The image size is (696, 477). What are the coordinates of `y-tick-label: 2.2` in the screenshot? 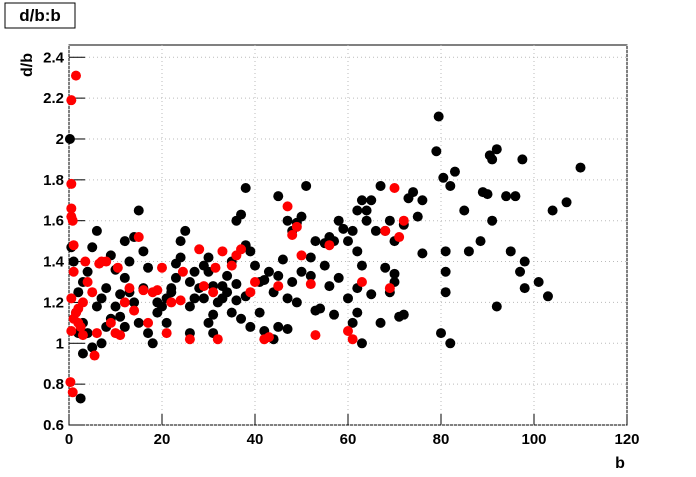 It's located at (53, 98).